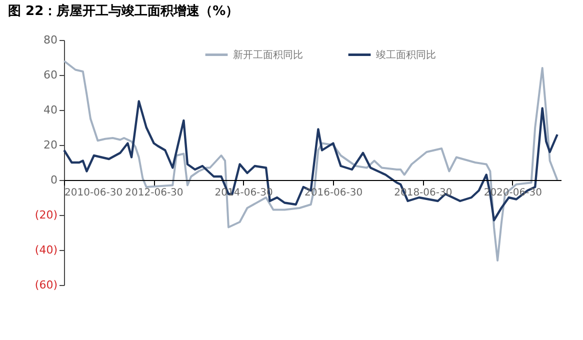 The height and width of the screenshot is (340, 583). I want to click on x-tick-label: 2012-06-30, so click(154, 193).